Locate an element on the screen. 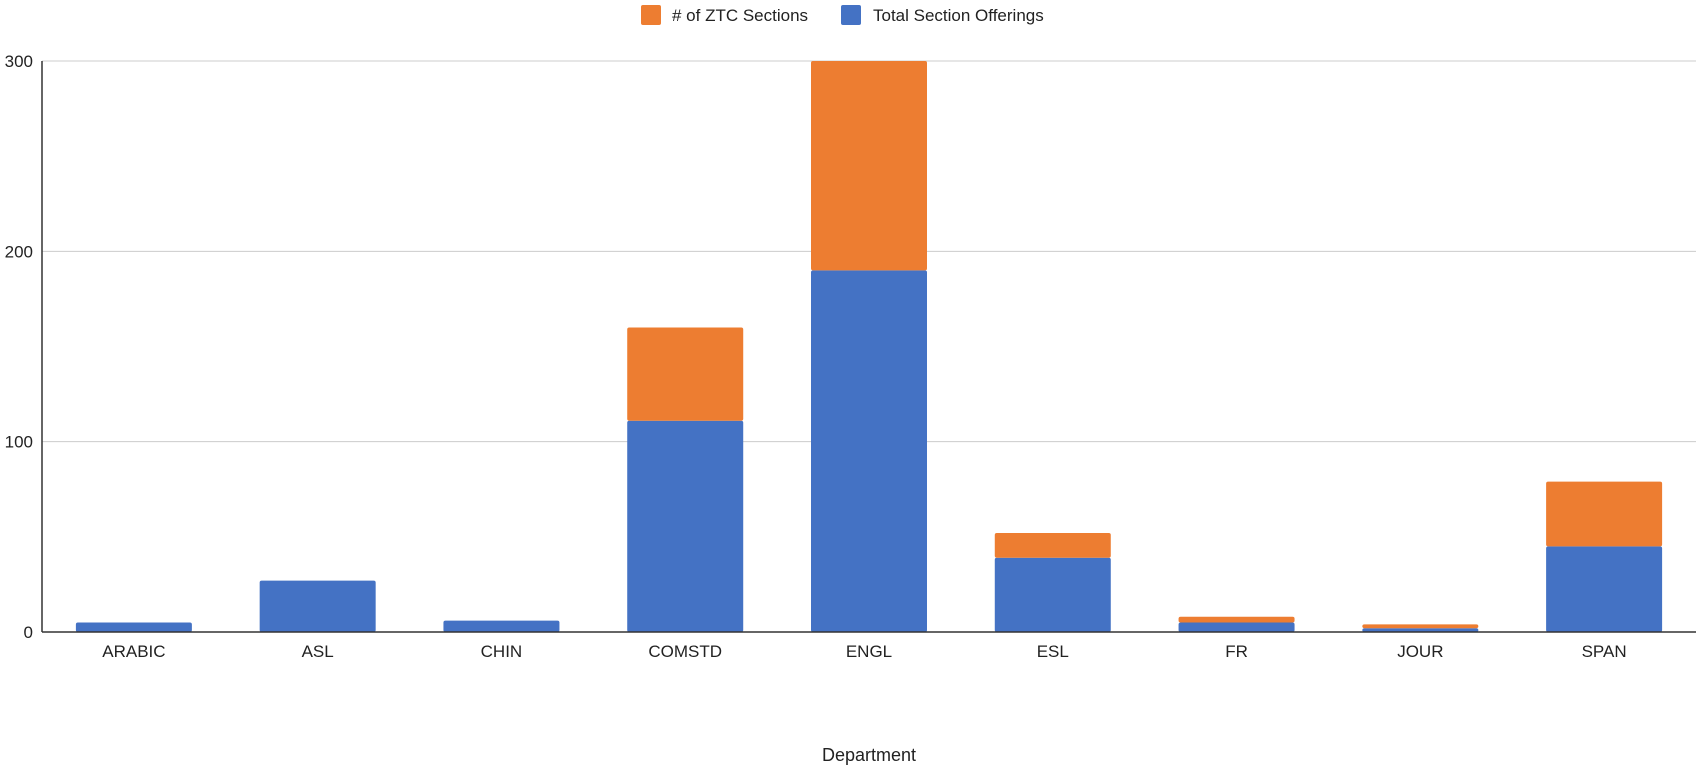 The width and height of the screenshot is (1696, 765). bar-arabic-total-section-offerings is located at coordinates (133, 627).